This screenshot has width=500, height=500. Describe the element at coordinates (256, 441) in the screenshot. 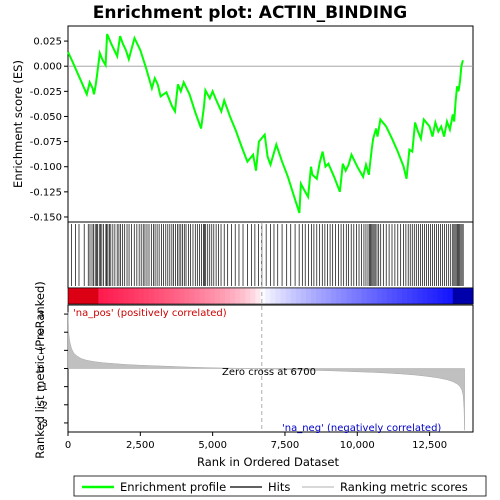

I see `x-axis: 0 2,500 5,000 7,500 10,000 12,500` at that location.